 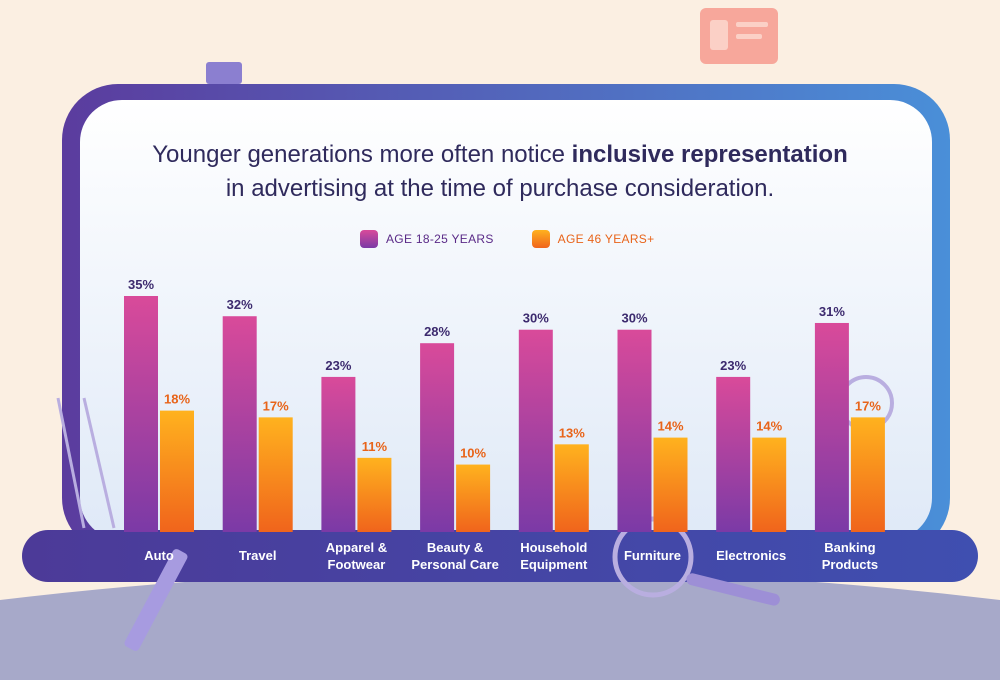 I want to click on data-label-age-46-plus: 11%, so click(x=375, y=446).